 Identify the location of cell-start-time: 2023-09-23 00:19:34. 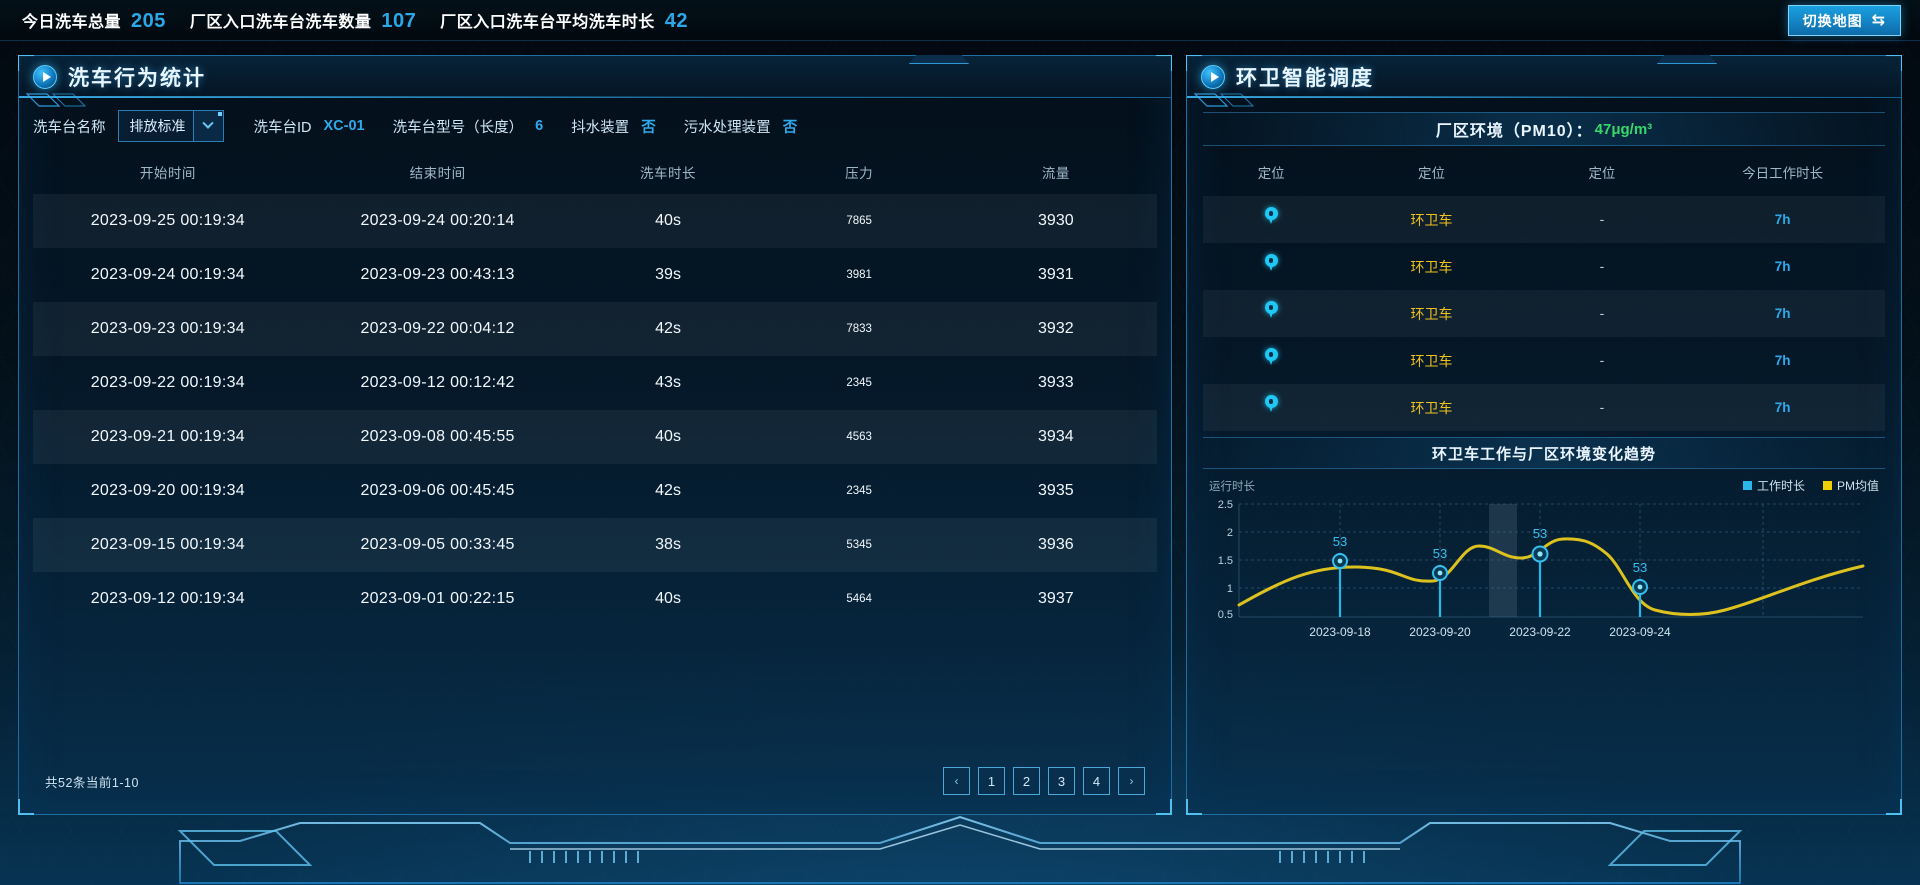
(168, 329).